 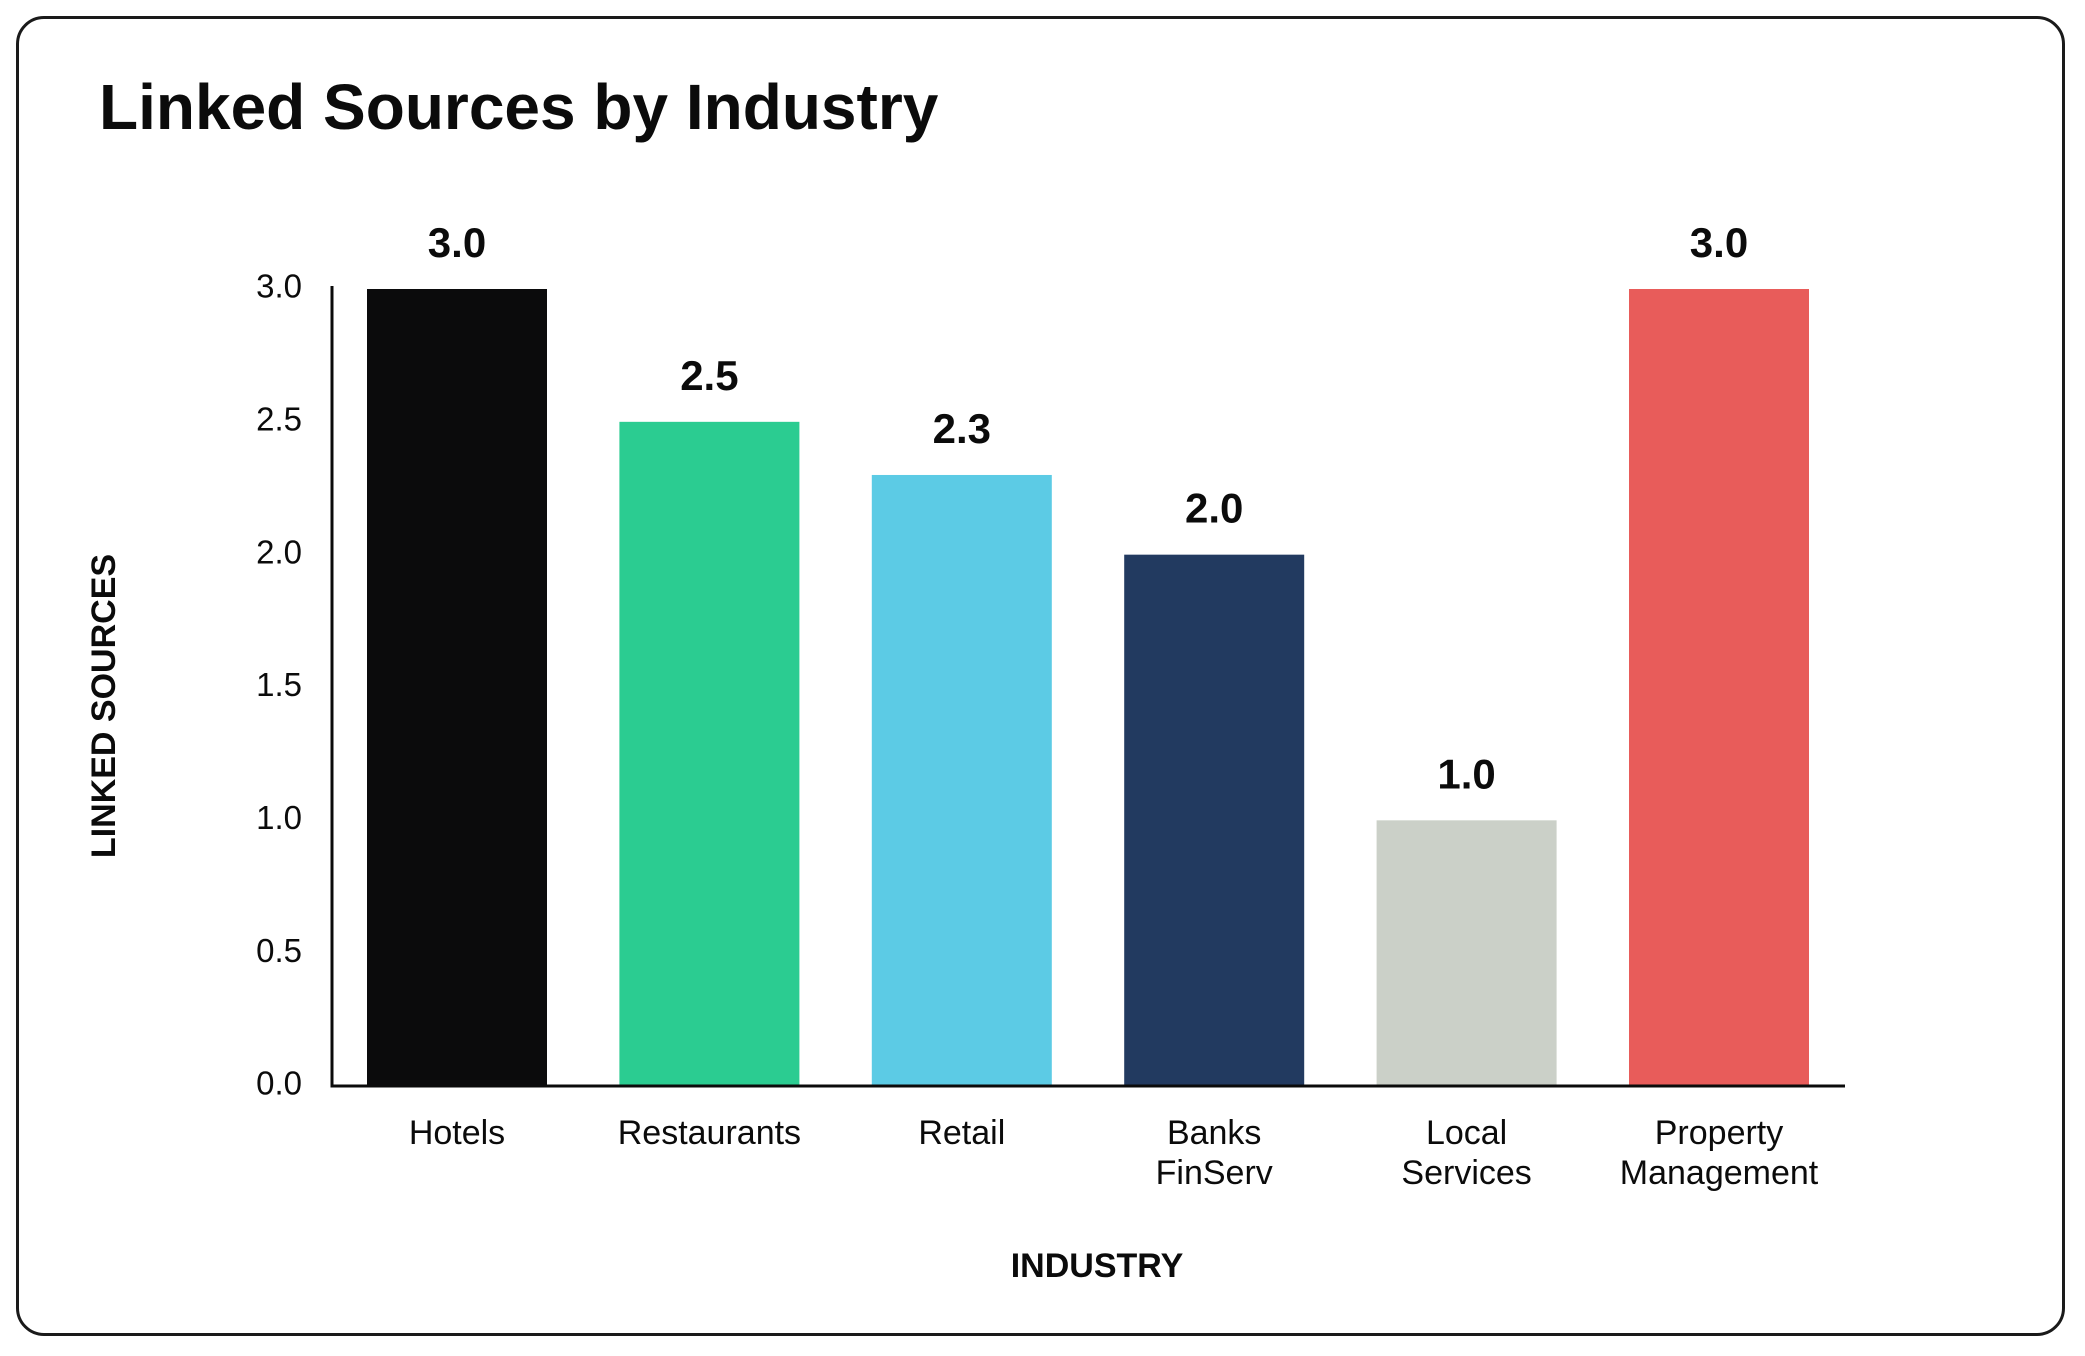 What do you see at coordinates (279, 551) in the screenshot?
I see `y-tick-label: 2.0` at bounding box center [279, 551].